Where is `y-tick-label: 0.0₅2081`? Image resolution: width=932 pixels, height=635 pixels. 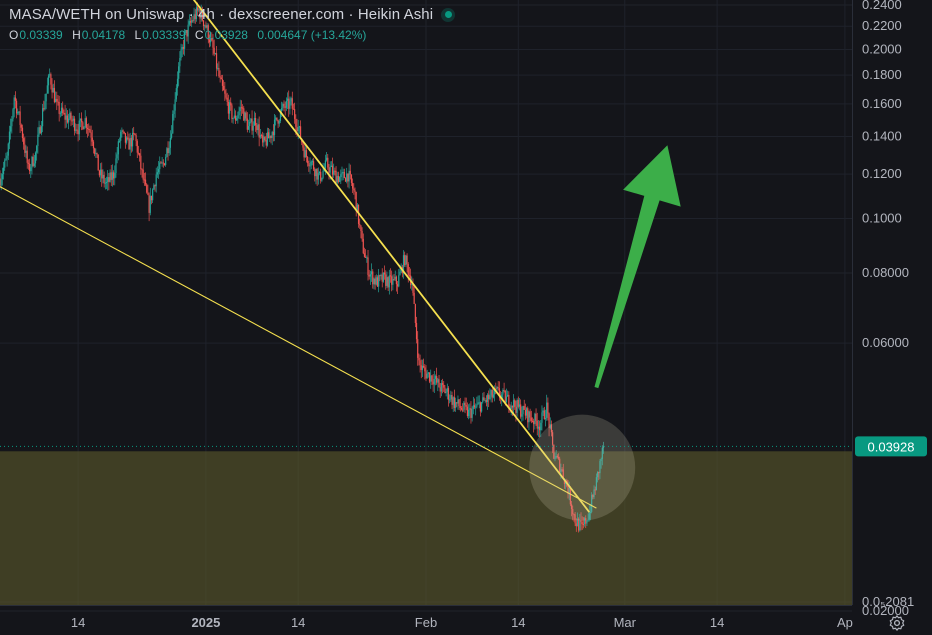
y-tick-label: 0.0₅2081 is located at coordinates (888, 601).